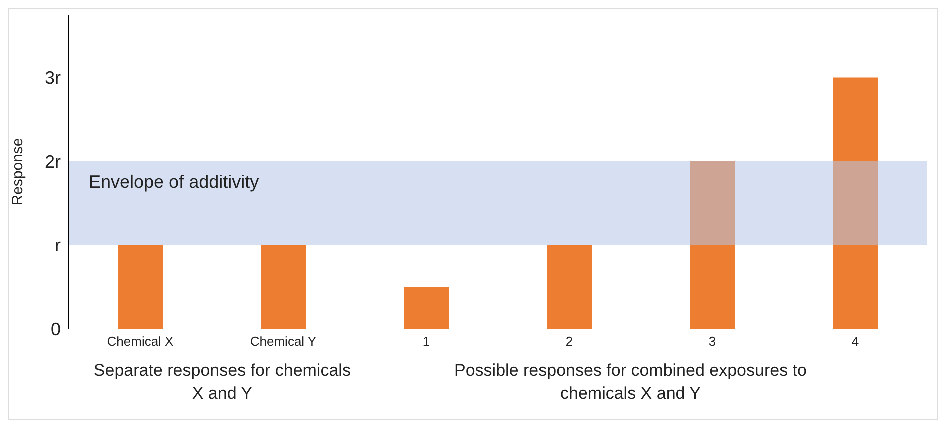  I want to click on x-tick-label: 1, so click(426, 342).